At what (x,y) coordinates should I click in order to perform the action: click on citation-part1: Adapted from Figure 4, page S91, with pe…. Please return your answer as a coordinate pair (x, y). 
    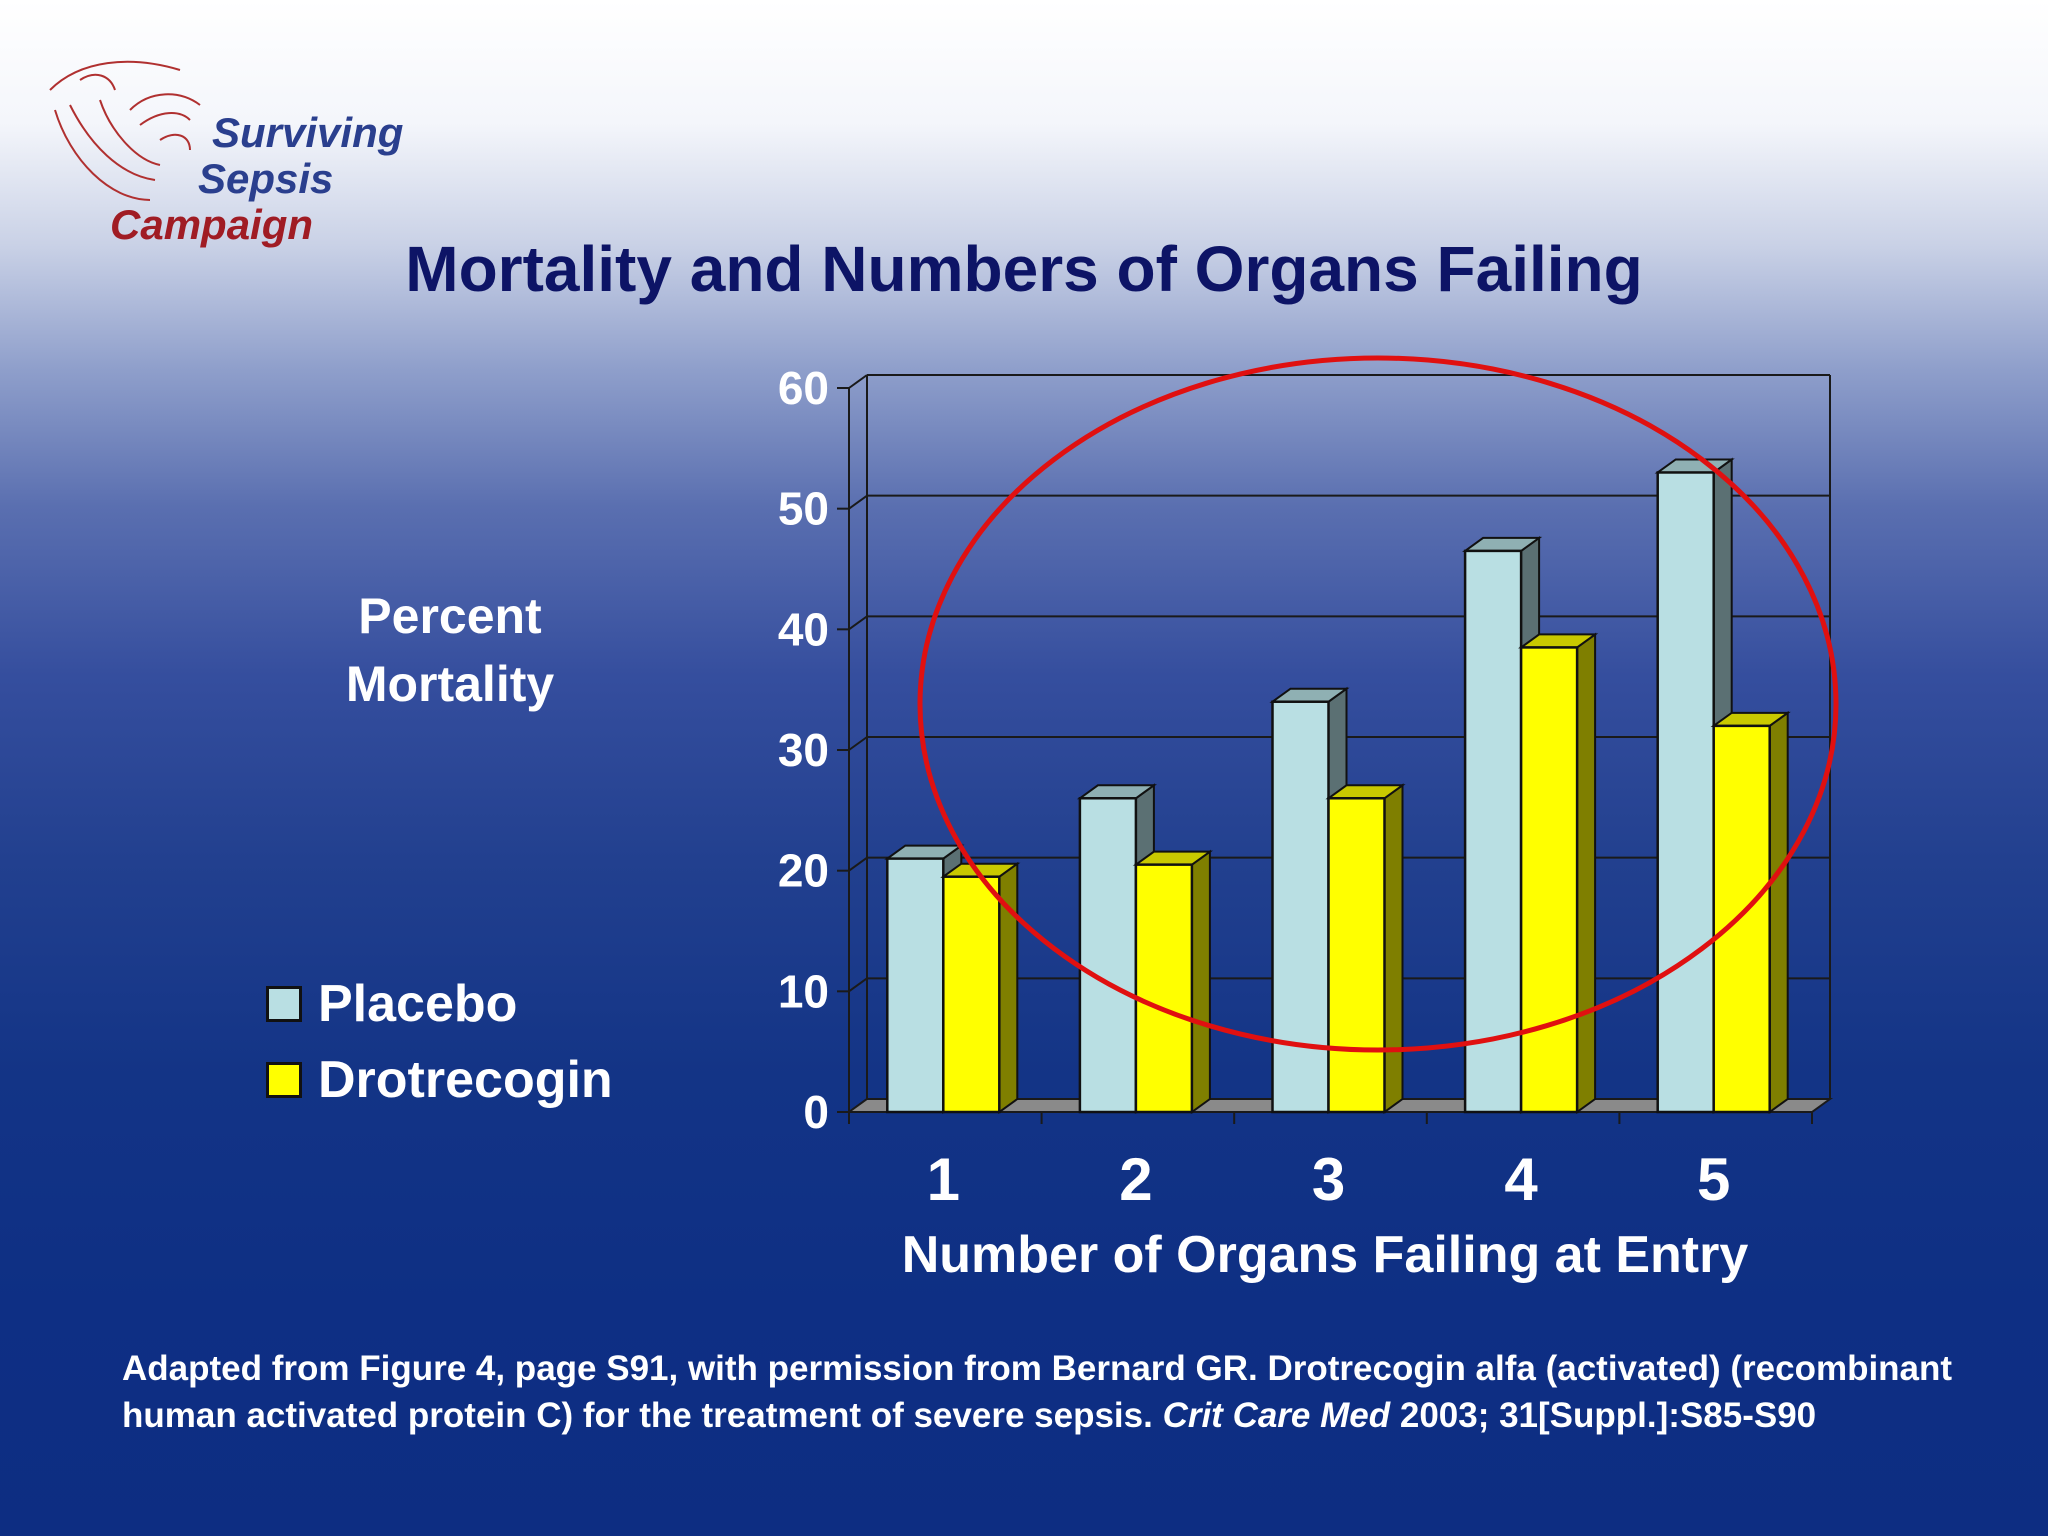
    Looking at the image, I should click on (1037, 1392).